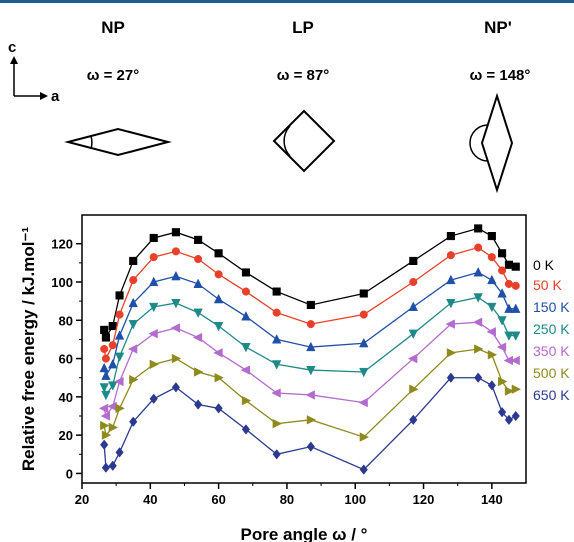 This screenshot has width=574, height=542. I want to click on x-tick-label: 80, so click(287, 499).